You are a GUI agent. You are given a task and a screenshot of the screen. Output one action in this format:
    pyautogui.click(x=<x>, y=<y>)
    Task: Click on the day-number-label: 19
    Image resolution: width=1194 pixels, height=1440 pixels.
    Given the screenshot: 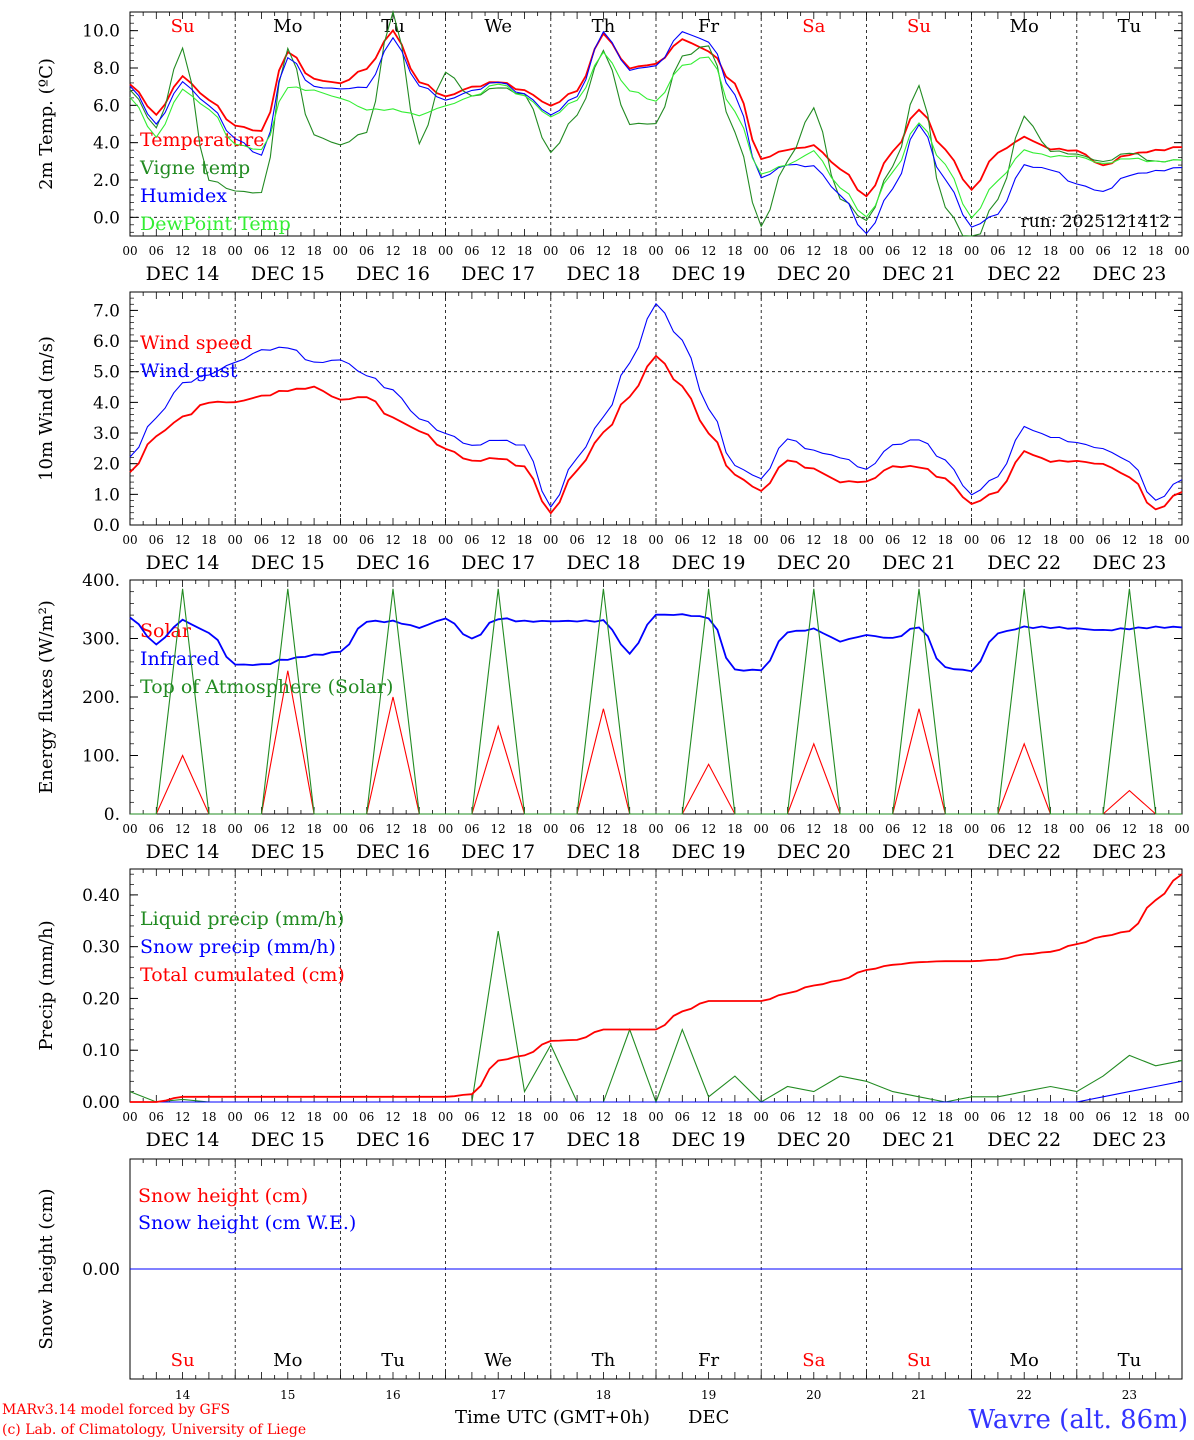 What is the action you would take?
    pyautogui.click(x=708, y=1395)
    